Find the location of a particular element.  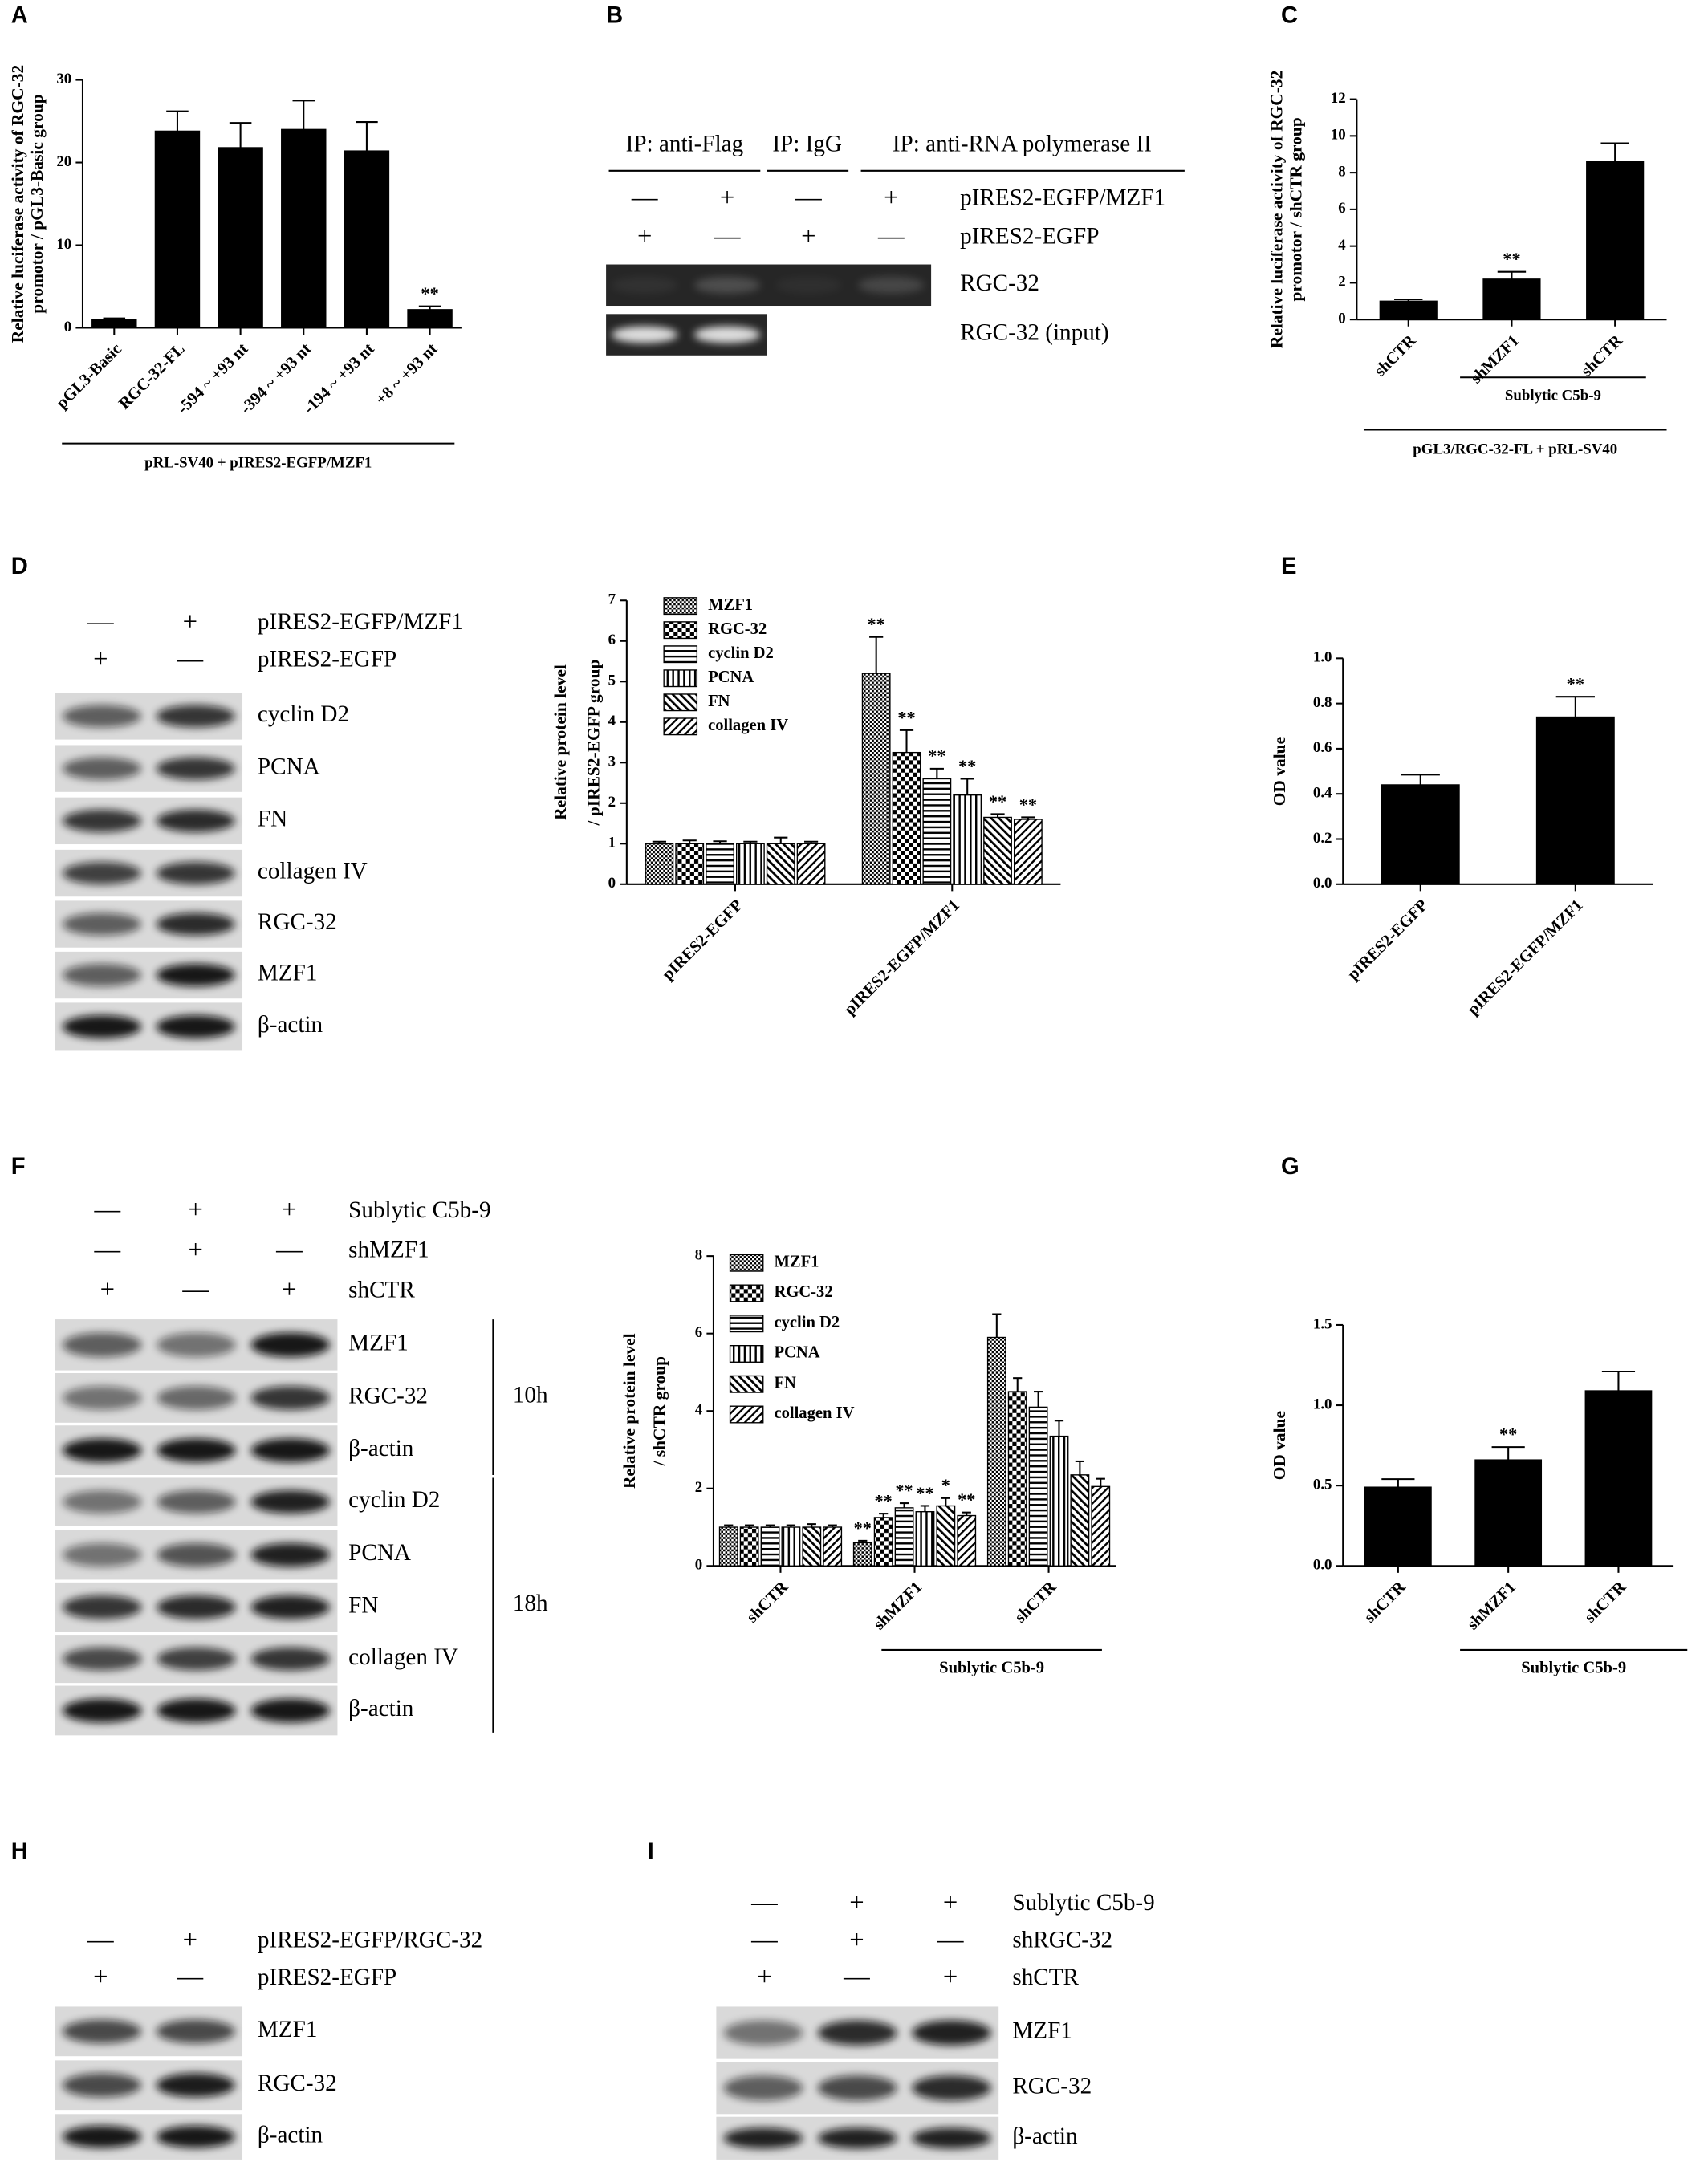

y-tick-label: 4 is located at coordinates (699, 1410).